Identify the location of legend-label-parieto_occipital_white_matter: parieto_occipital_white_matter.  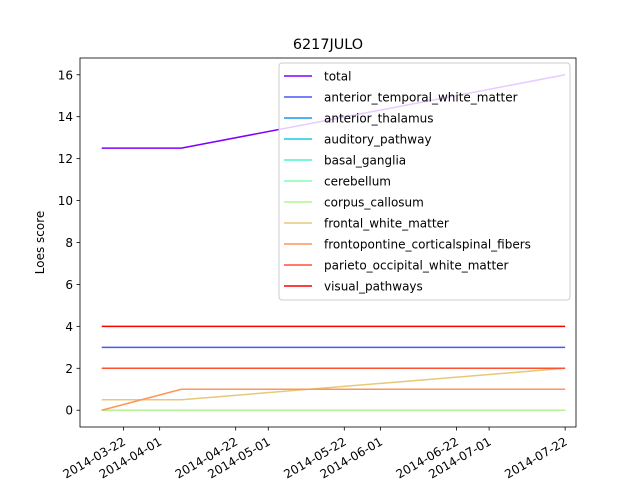
(416, 266).